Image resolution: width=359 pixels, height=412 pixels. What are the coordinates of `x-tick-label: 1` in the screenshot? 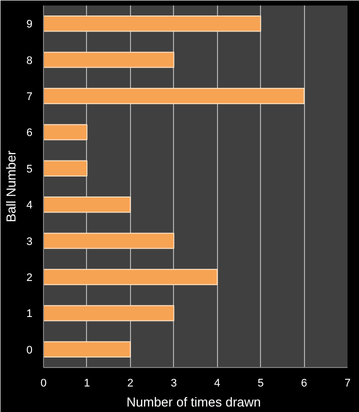 It's located at (87, 384).